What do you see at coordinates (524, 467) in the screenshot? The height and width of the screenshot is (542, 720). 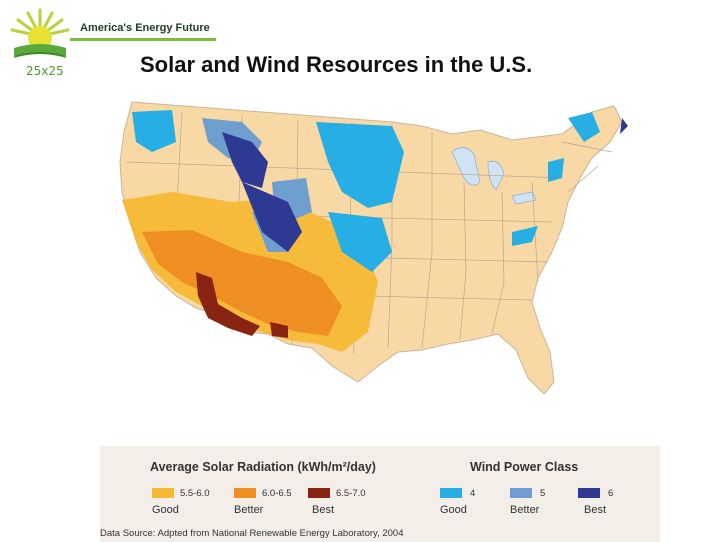 I see `wind-legend-heading: Wind Power Class` at bounding box center [524, 467].